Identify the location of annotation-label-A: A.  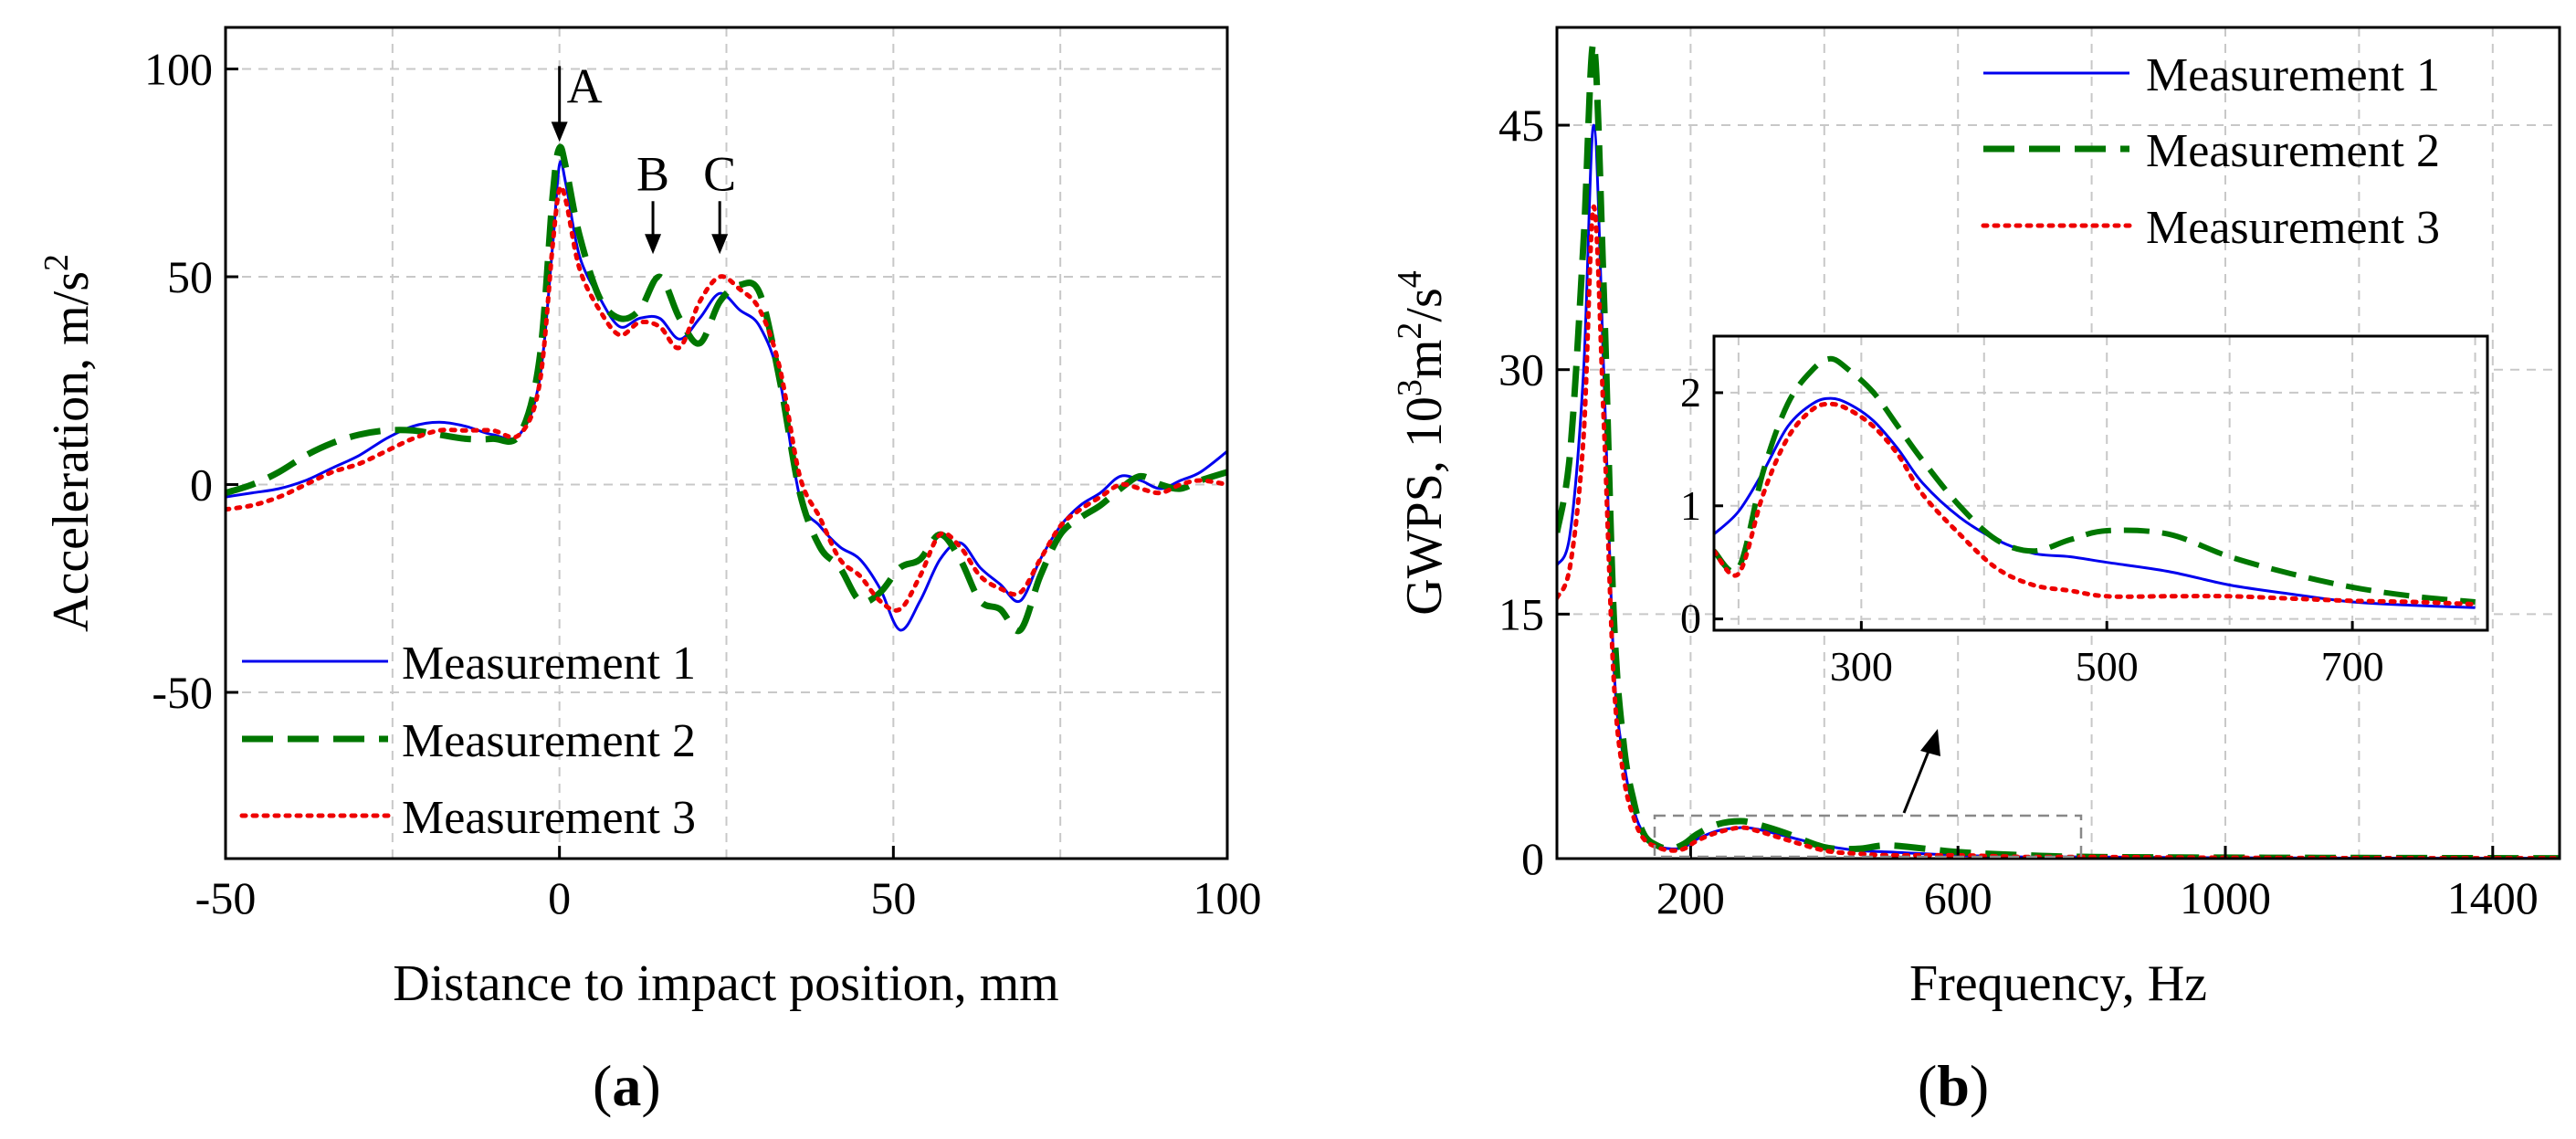
(585, 85).